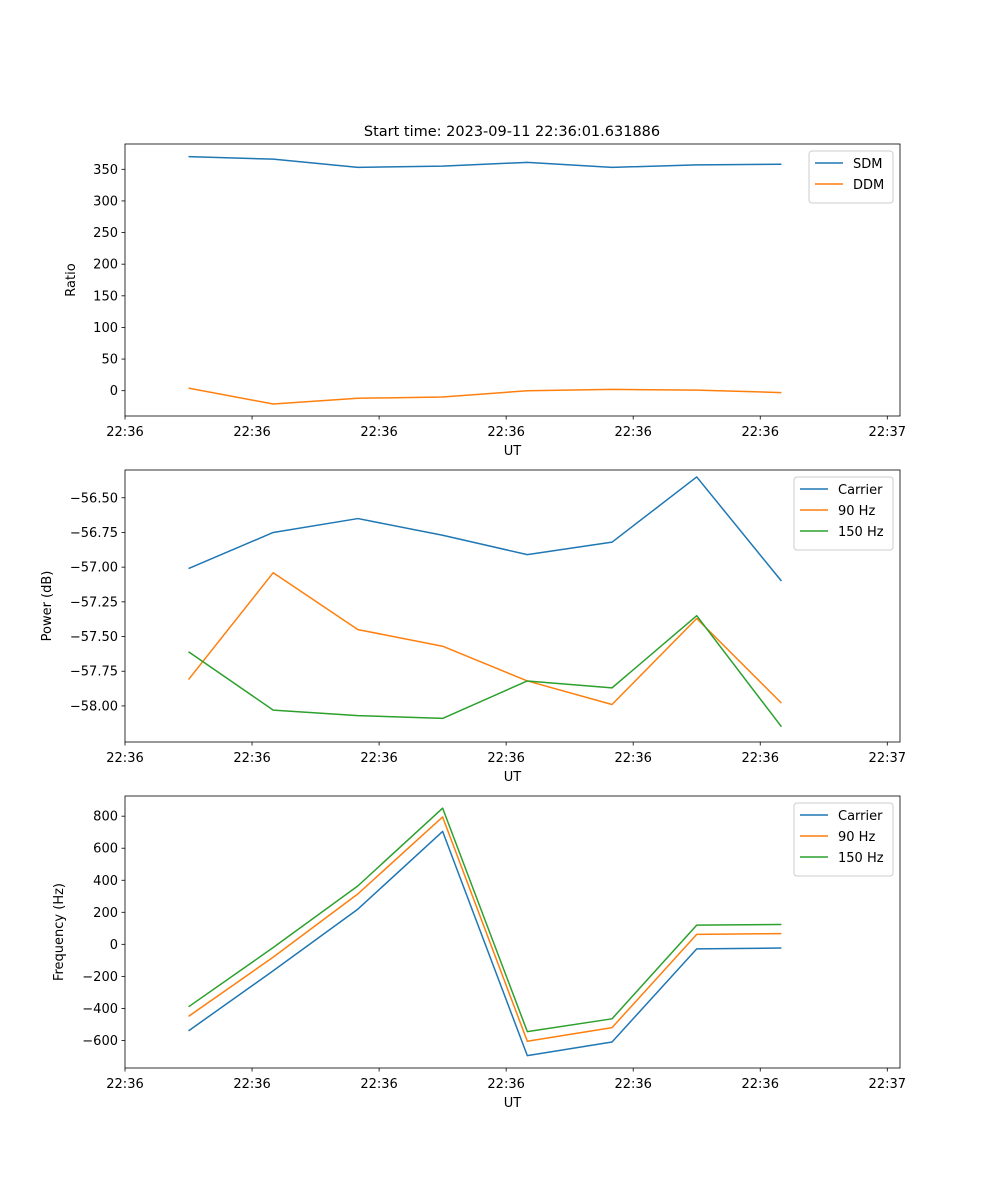  Describe the element at coordinates (105, 849) in the screenshot. I see `y-tick-label: 600` at that location.